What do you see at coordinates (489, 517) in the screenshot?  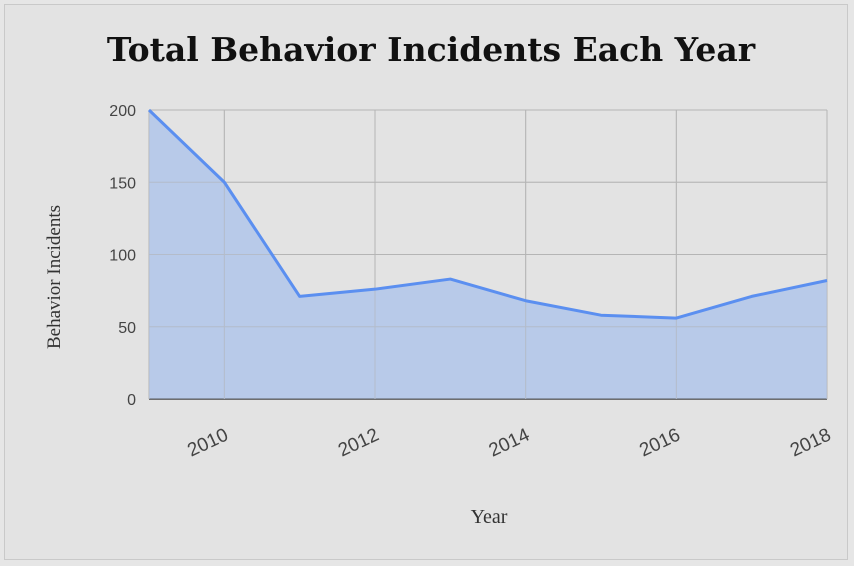 I see `x-axis-label: Year` at bounding box center [489, 517].